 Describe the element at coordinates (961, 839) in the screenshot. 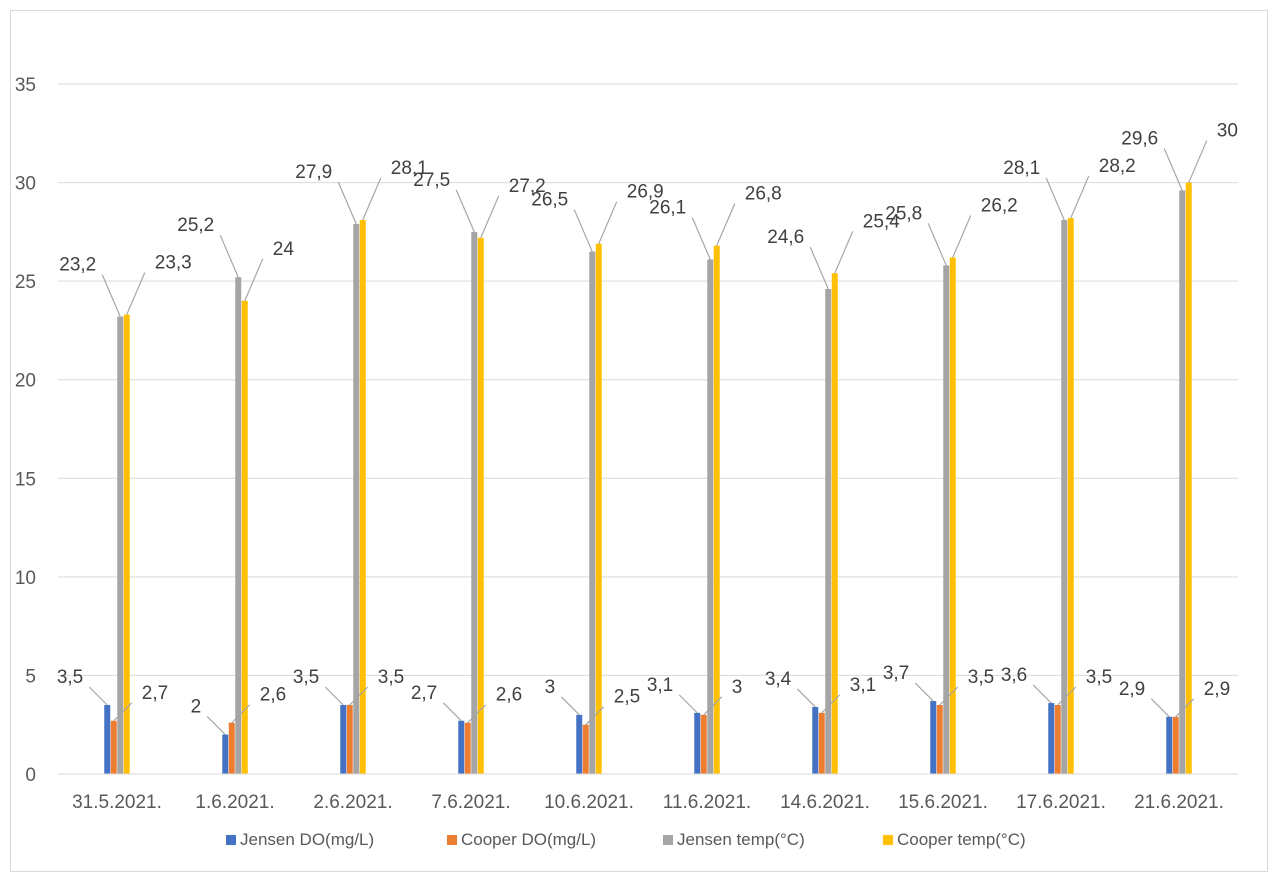

I see `legend-entry: Cooper temp(°C)` at that location.